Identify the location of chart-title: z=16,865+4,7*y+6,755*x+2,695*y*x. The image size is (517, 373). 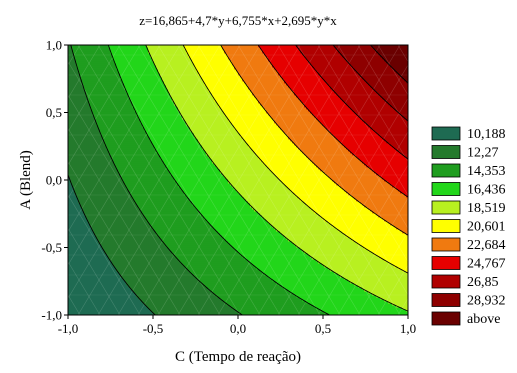
(238, 20).